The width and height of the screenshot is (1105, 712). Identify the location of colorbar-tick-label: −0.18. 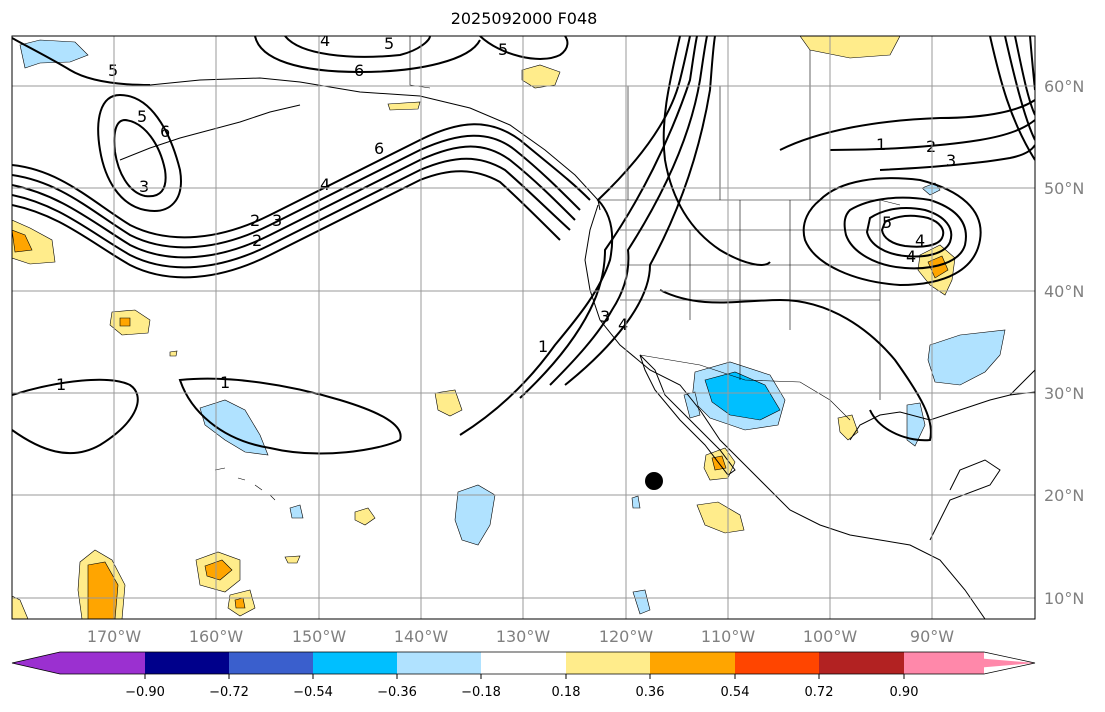
(481, 692).